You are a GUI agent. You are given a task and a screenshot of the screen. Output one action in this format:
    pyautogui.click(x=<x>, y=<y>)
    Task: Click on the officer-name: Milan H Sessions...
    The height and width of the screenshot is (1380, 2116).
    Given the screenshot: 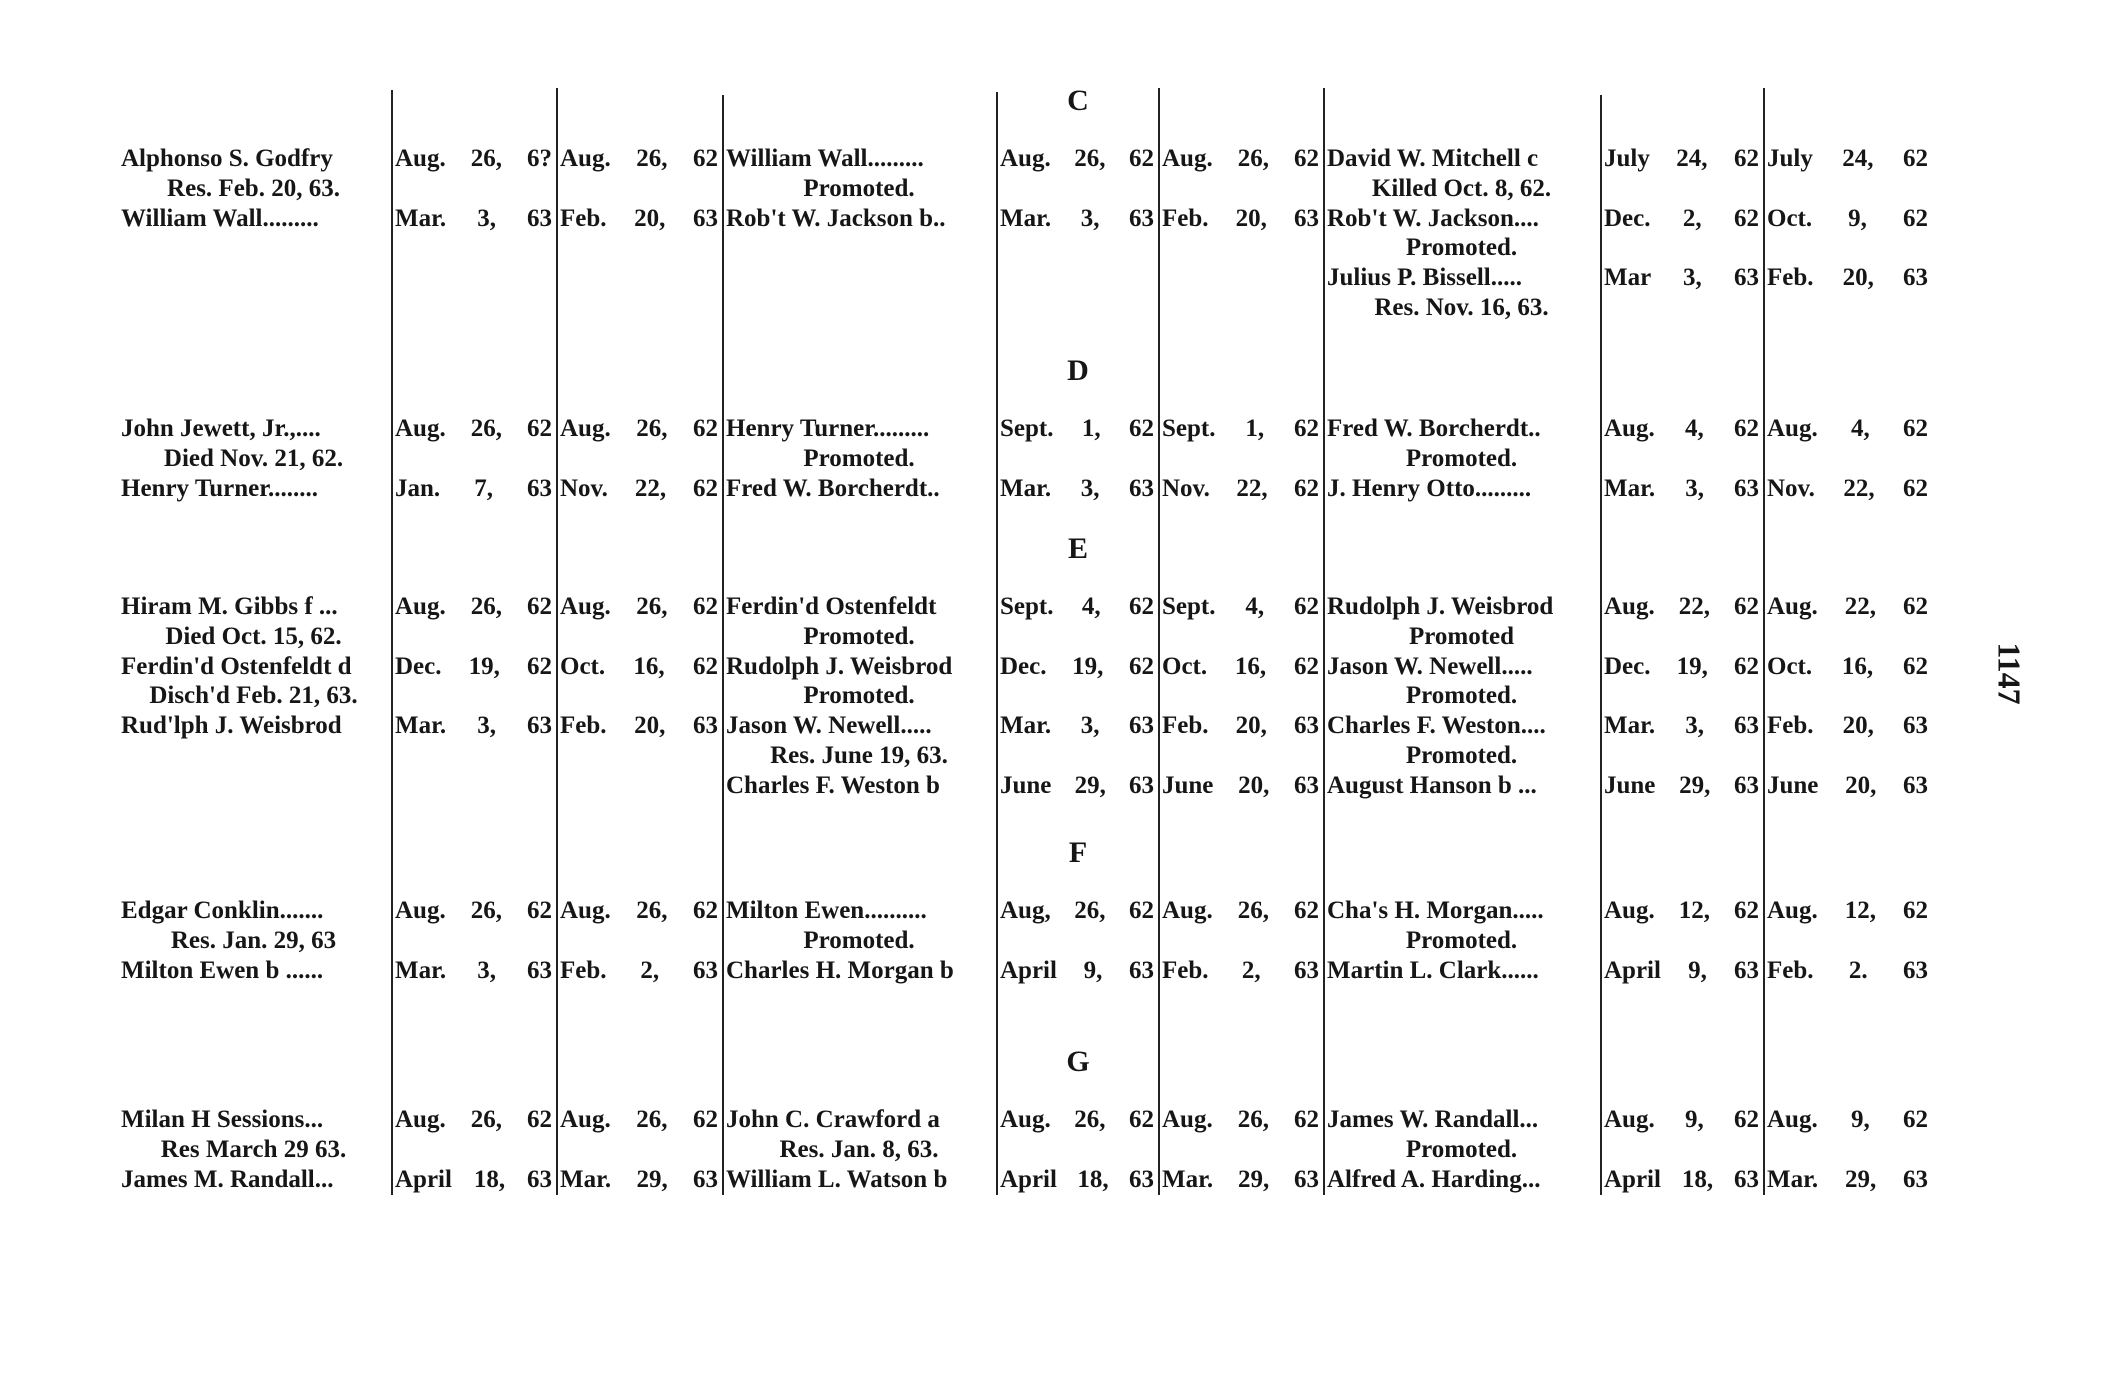 What is the action you would take?
    pyautogui.click(x=222, y=1119)
    